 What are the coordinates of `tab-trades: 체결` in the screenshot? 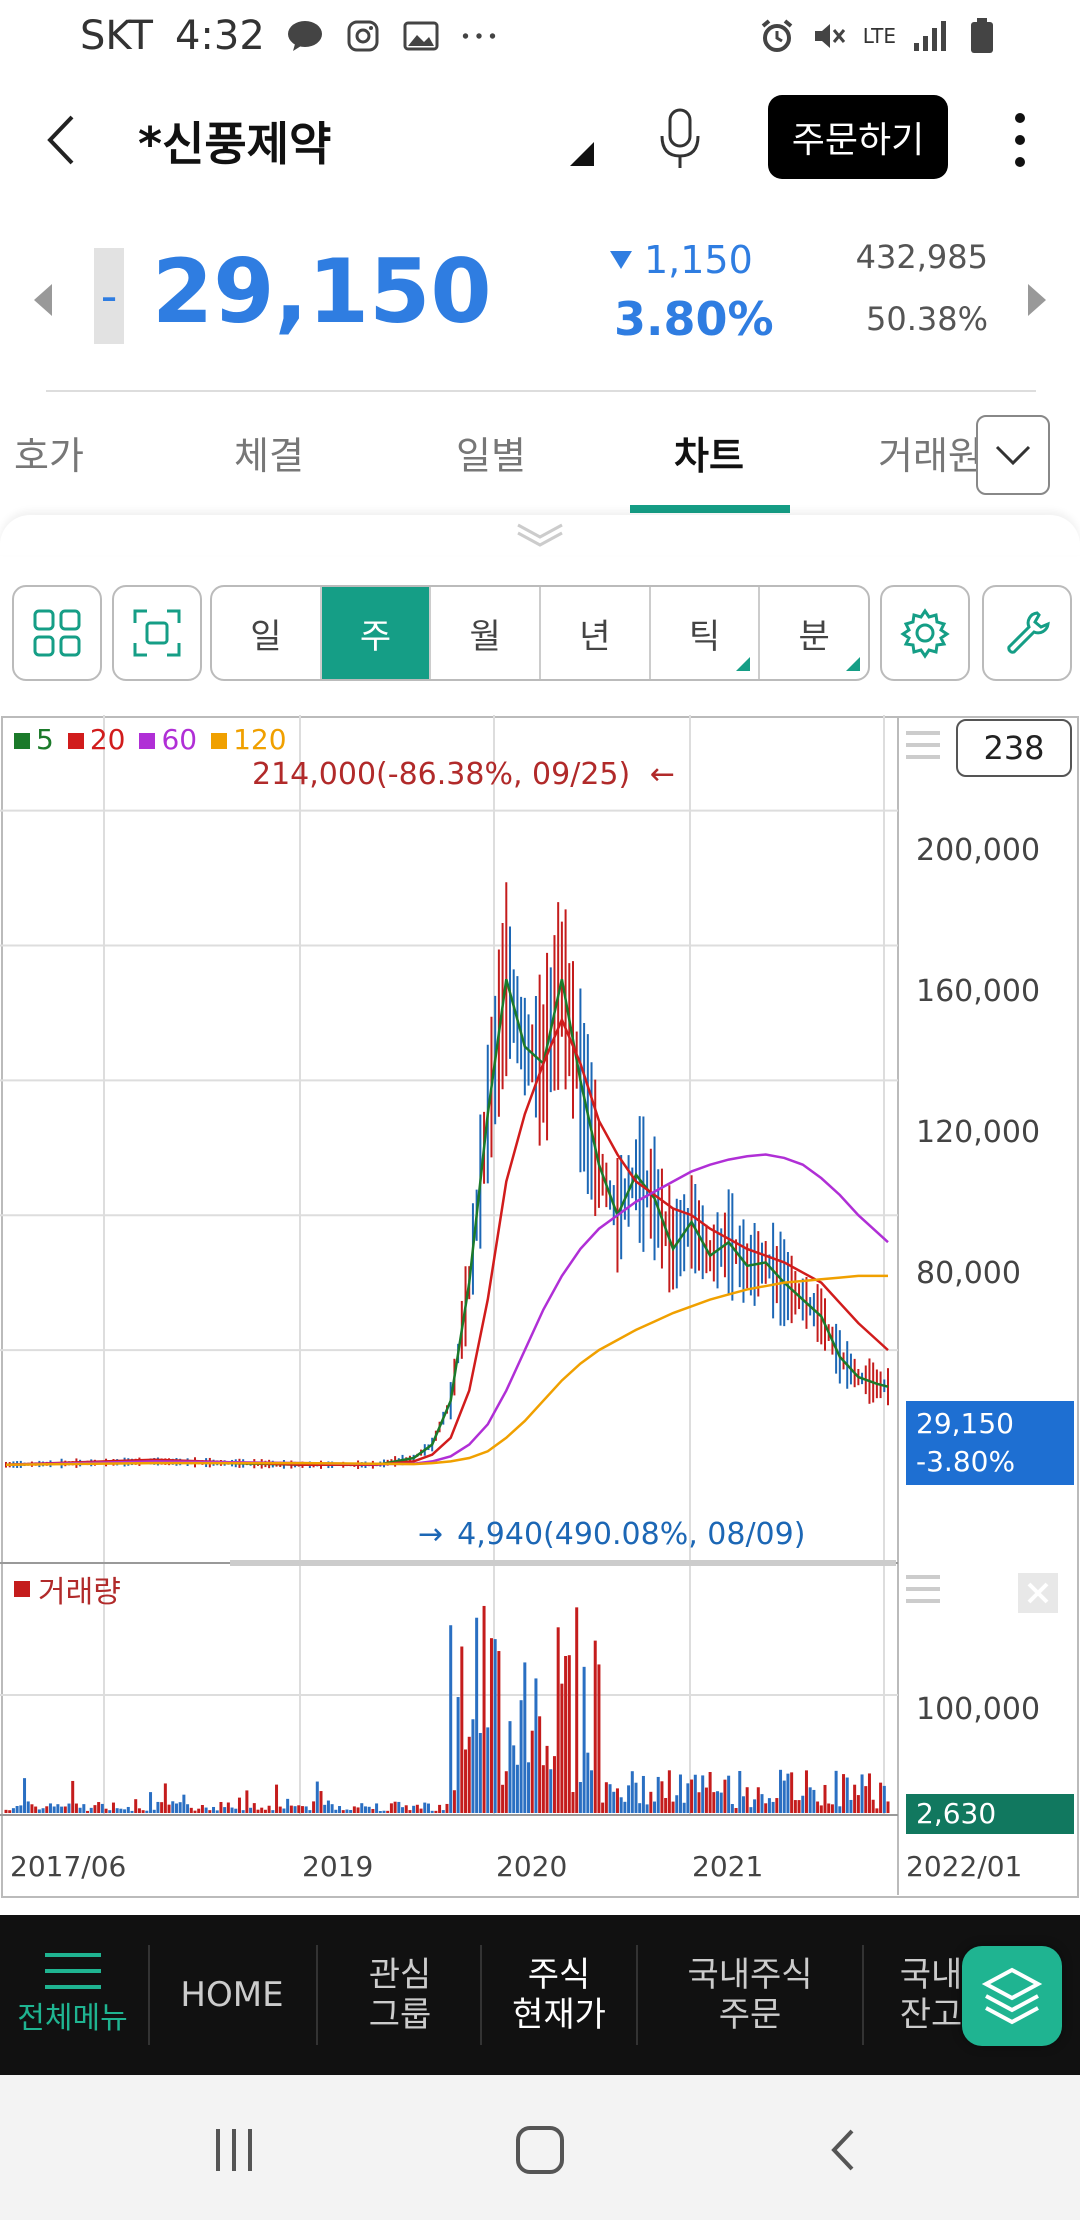 It's located at (269, 456).